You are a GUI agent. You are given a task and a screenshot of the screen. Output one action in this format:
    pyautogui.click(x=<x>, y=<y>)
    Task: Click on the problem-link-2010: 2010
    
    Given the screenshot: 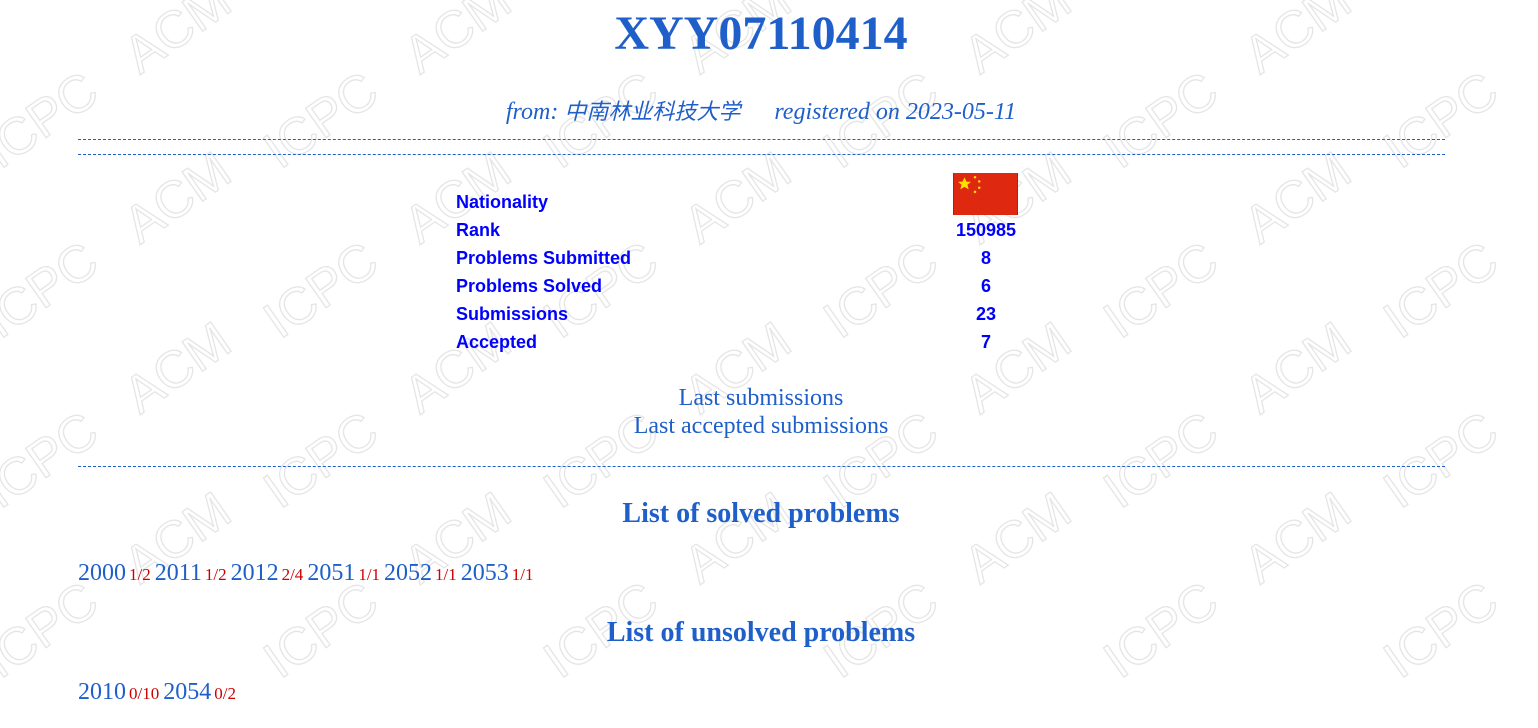 What is the action you would take?
    pyautogui.click(x=102, y=692)
    